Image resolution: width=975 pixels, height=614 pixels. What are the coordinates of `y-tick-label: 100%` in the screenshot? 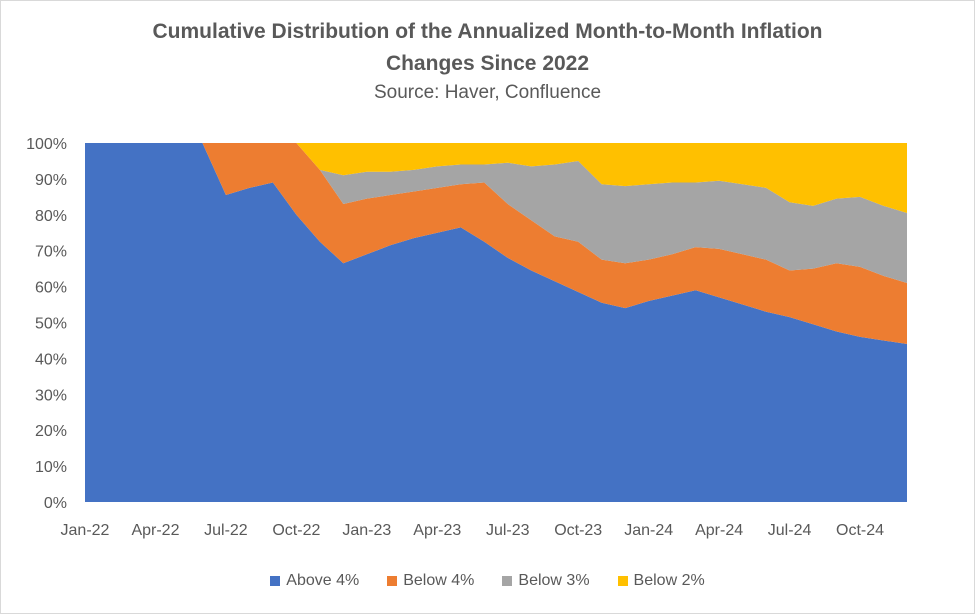 It's located at (46, 144).